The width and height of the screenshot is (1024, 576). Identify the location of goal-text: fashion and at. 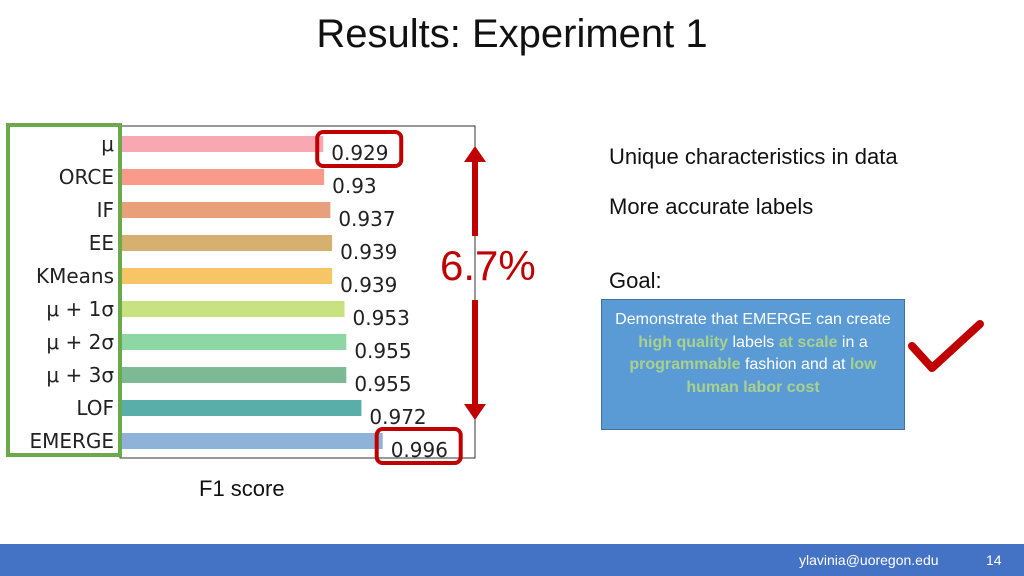
(795, 364).